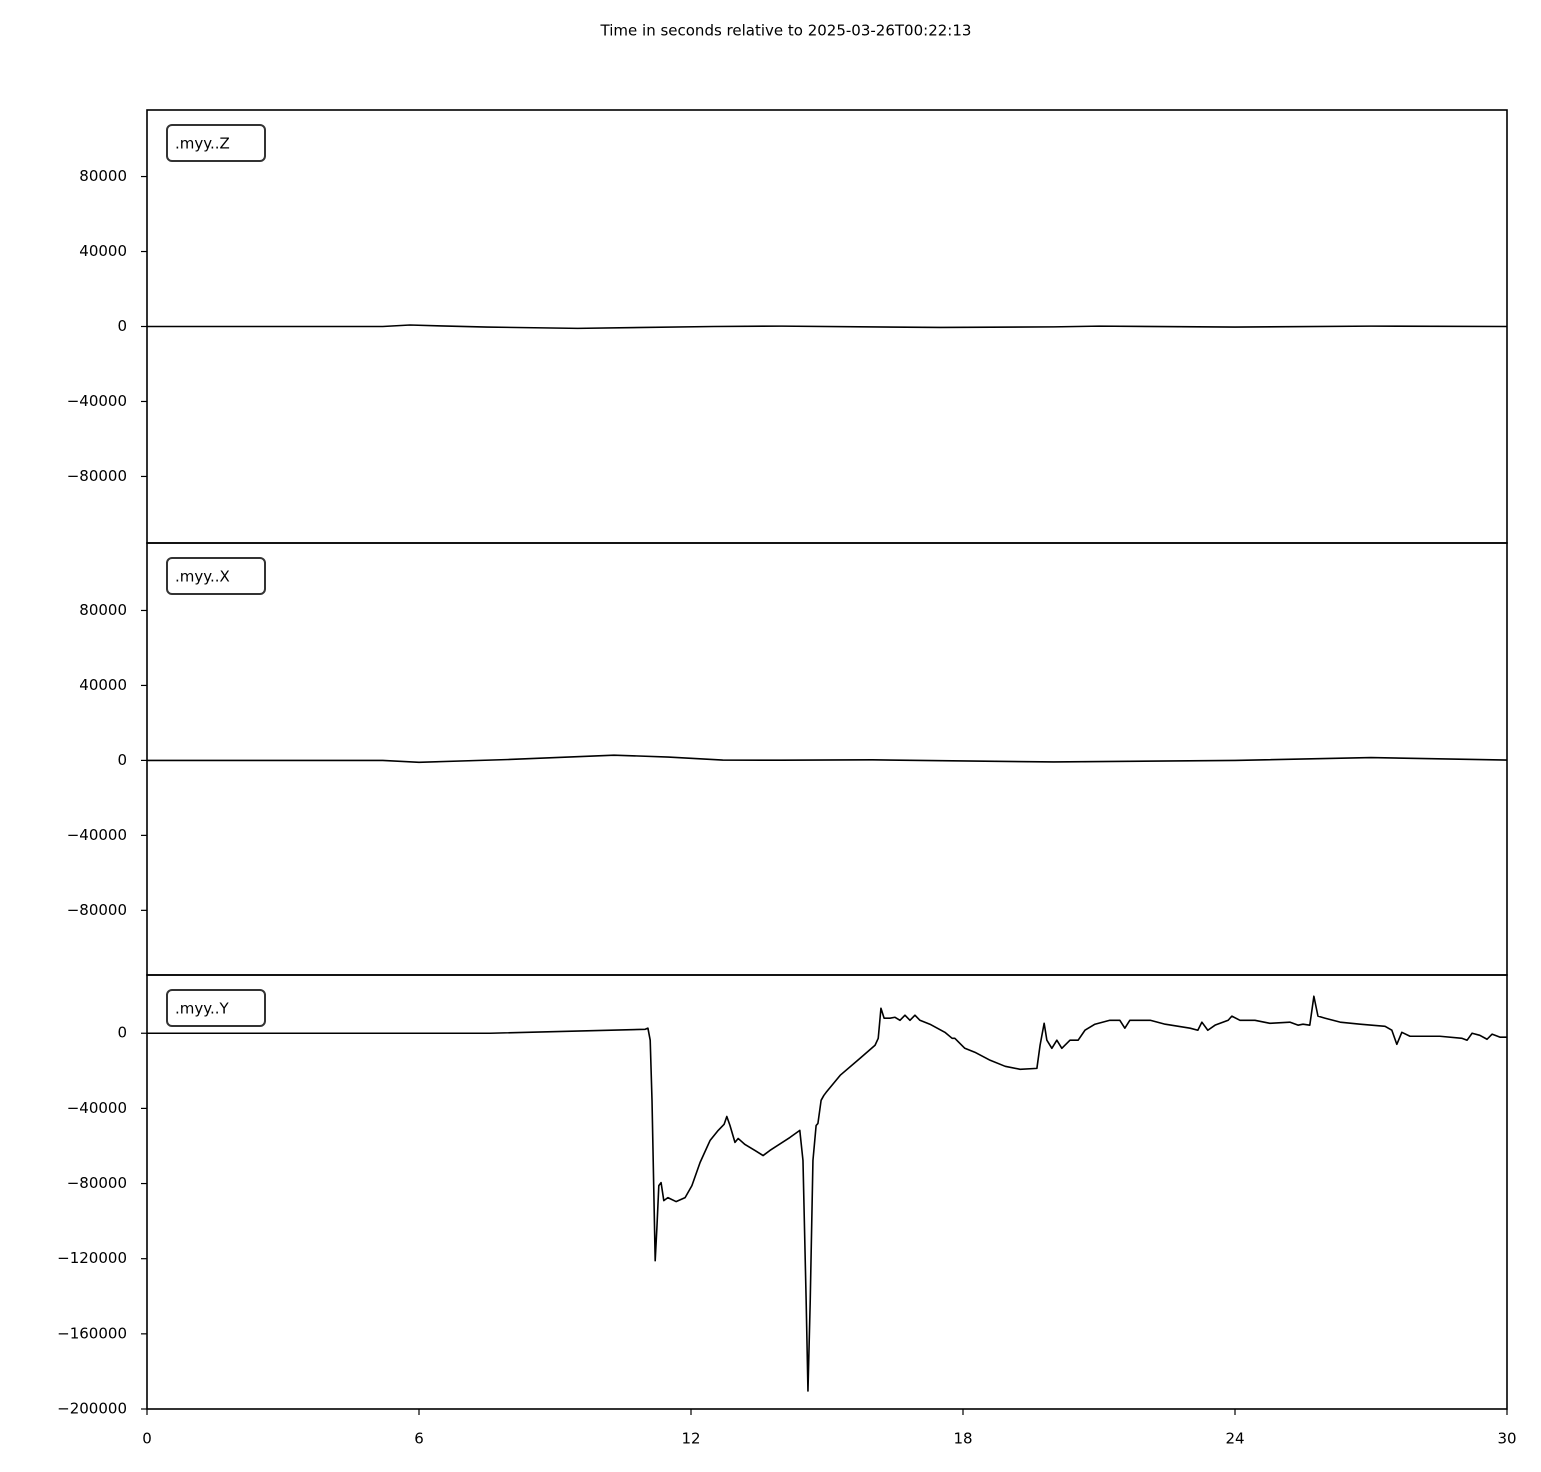 This screenshot has height=1472, width=1541. I want to click on x-tick-label: 30, so click(1506, 1439).